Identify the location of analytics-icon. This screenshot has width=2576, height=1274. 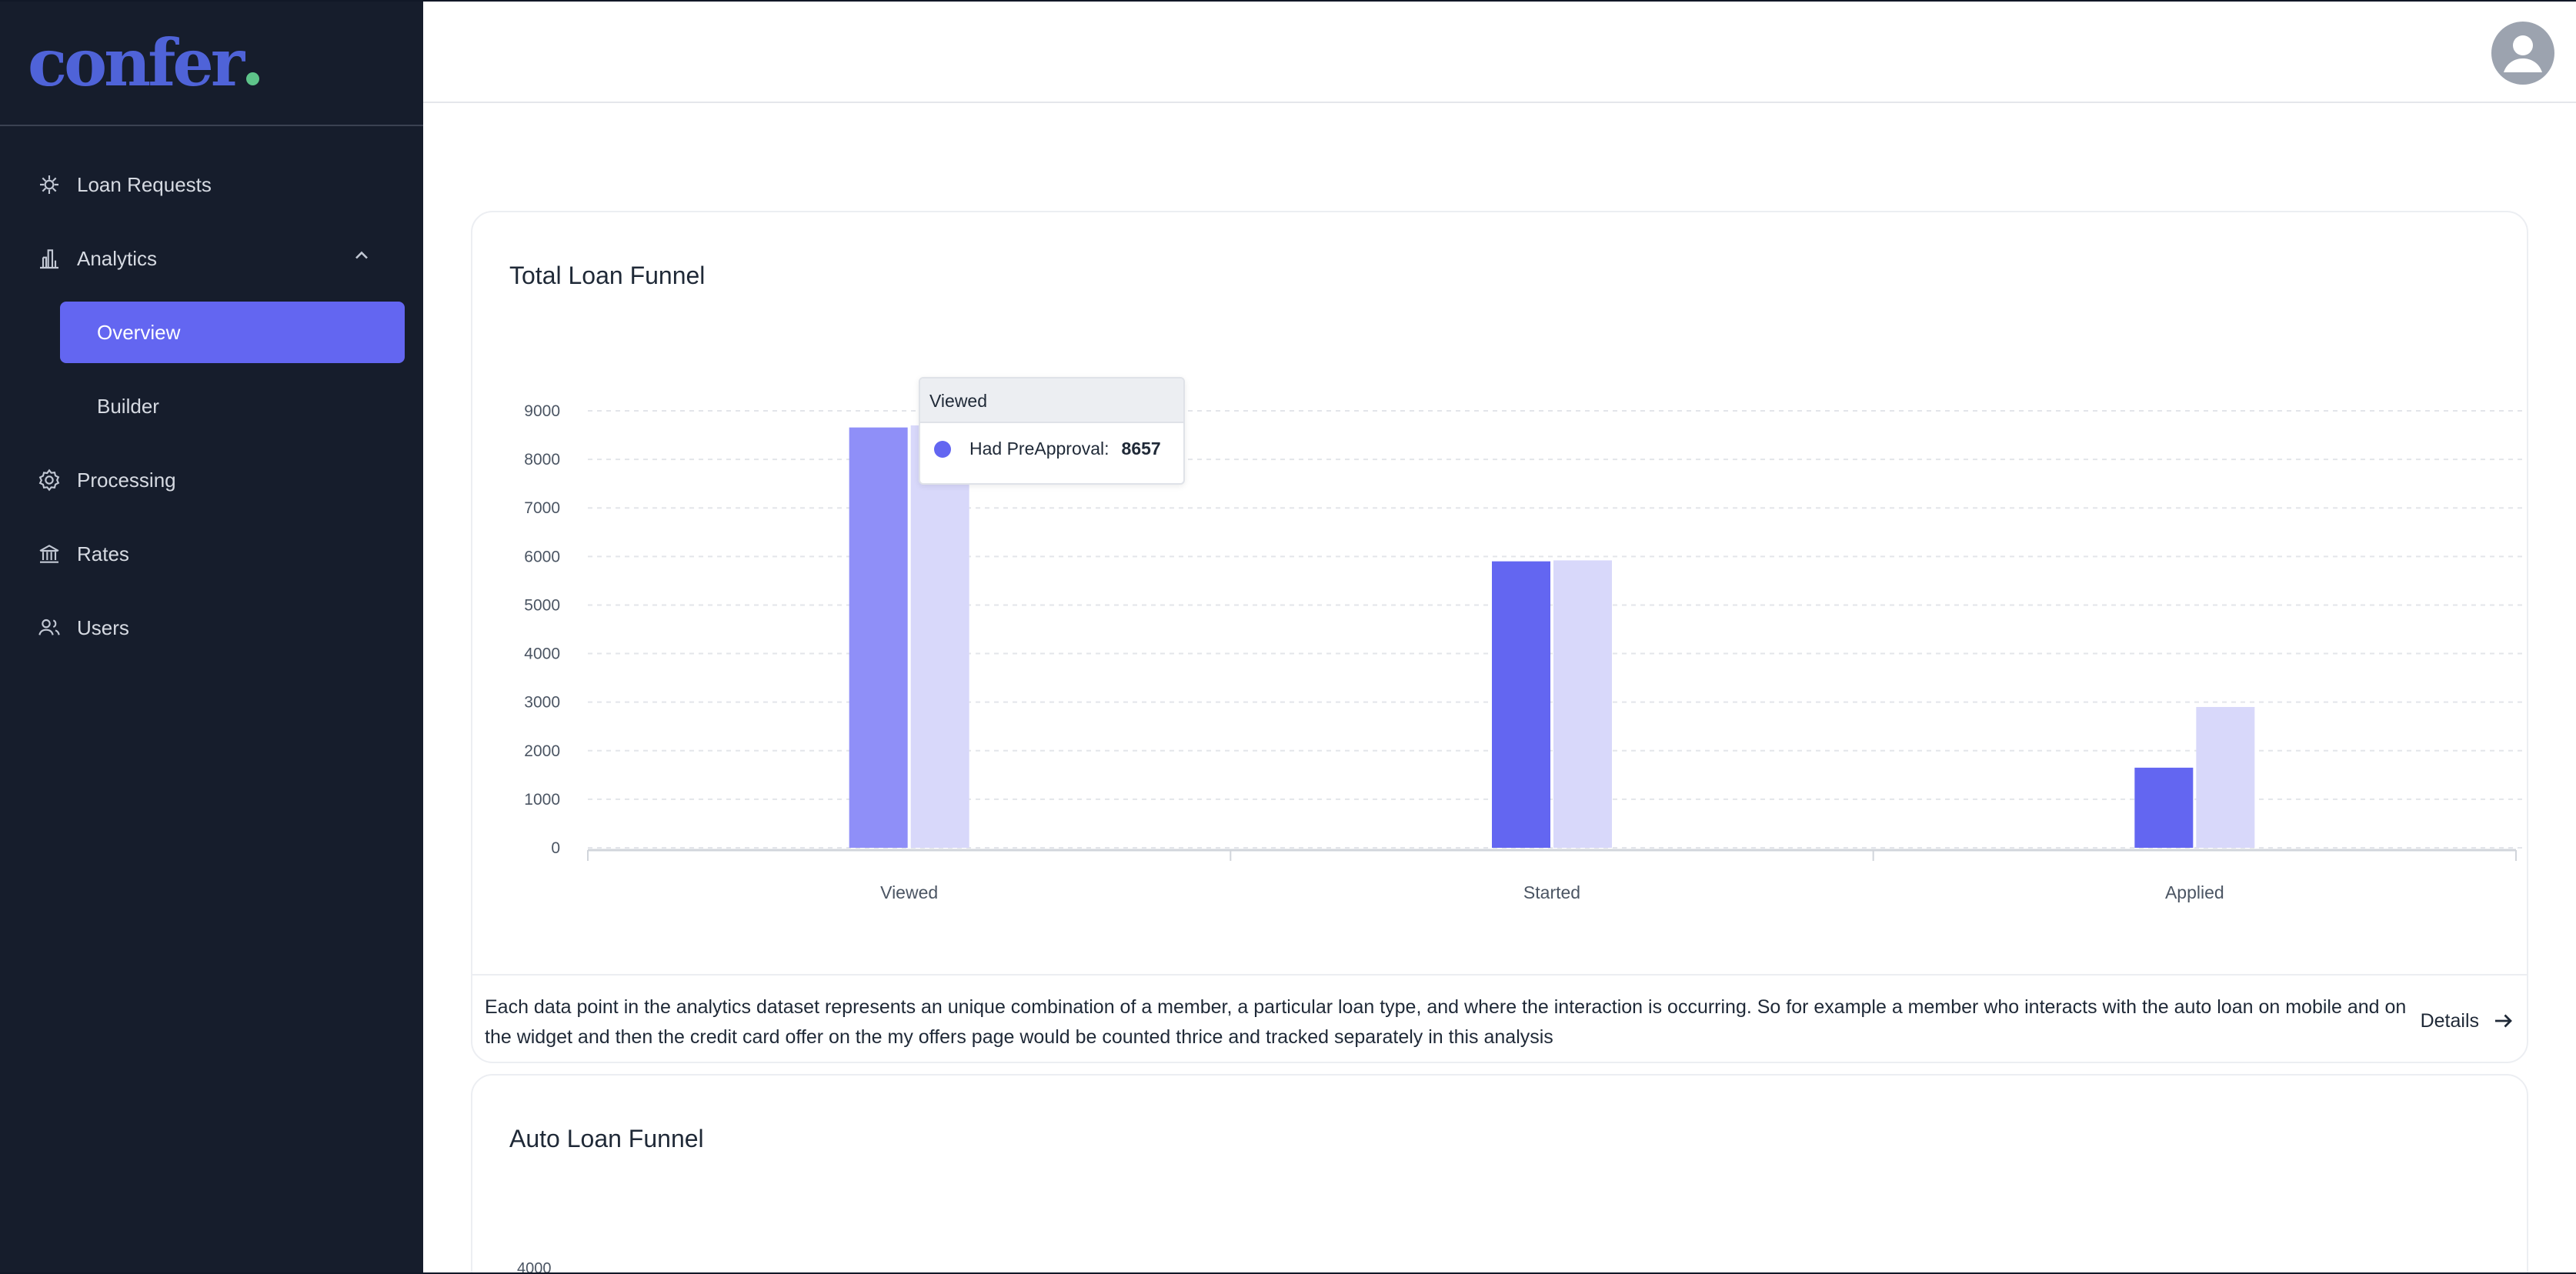
(49, 259).